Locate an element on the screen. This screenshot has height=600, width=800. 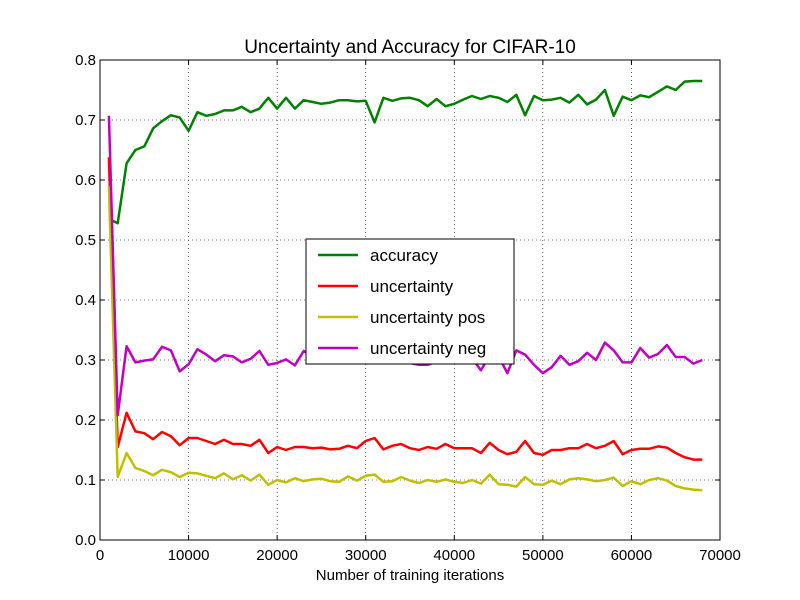
x-tick-label: 0 is located at coordinates (100, 555).